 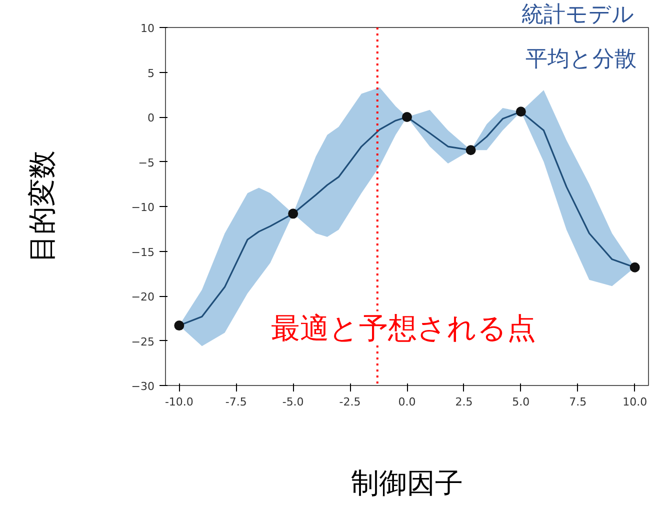 What do you see at coordinates (521, 402) in the screenshot?
I see `x-tick-label: 5.0` at bounding box center [521, 402].